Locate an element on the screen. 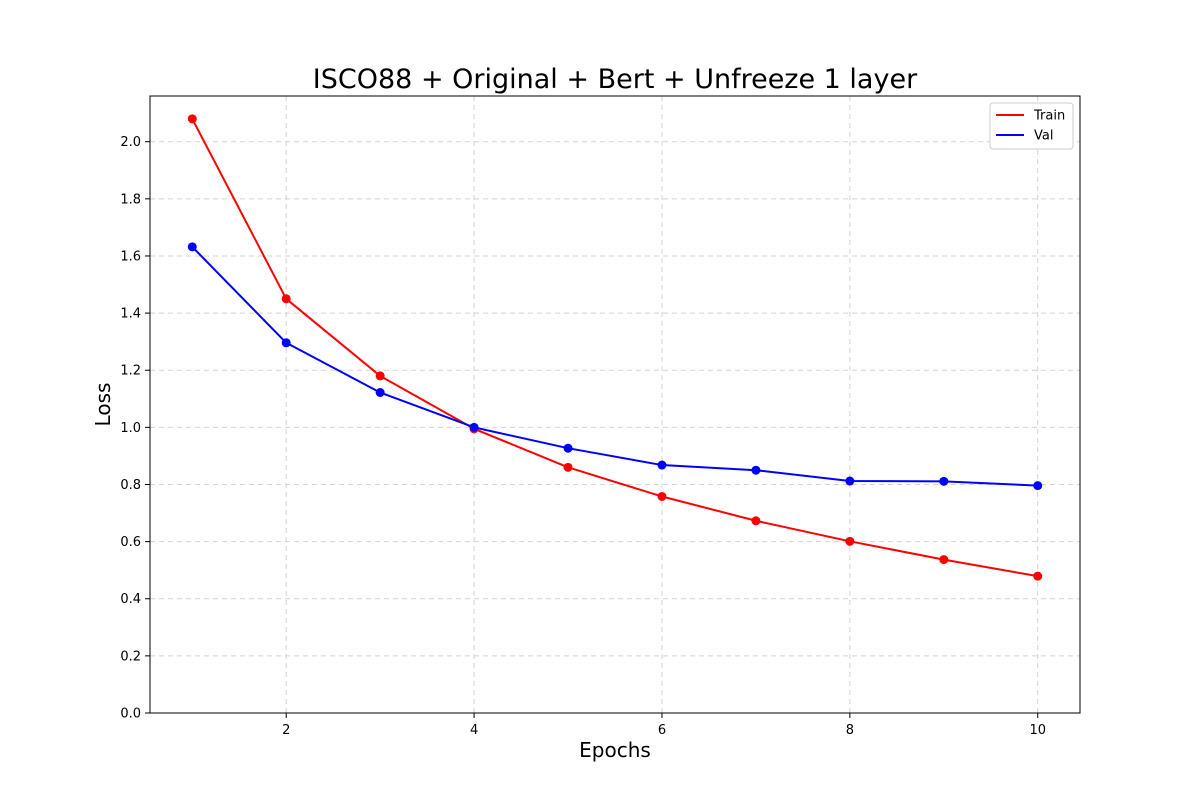  legend-label-val: Val is located at coordinates (1043, 136).